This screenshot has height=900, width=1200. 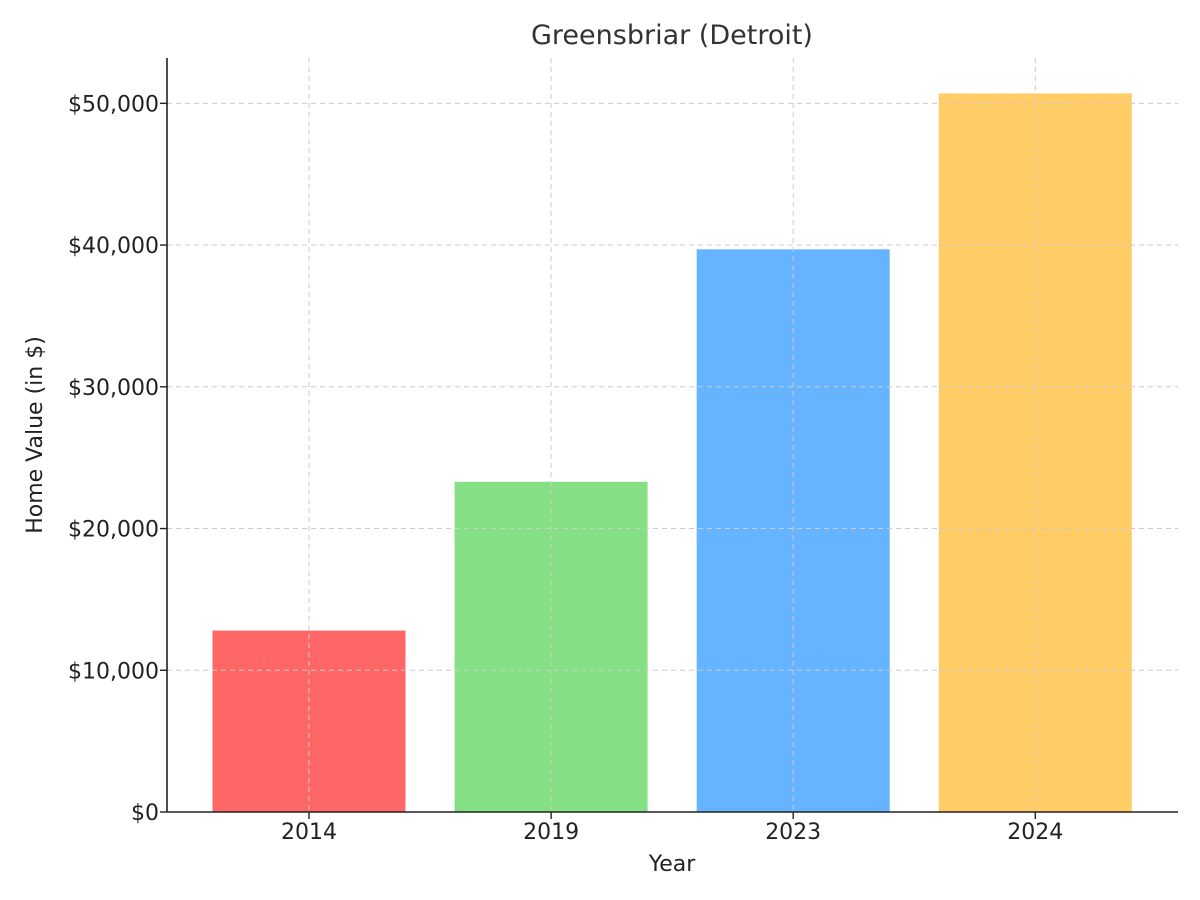 What do you see at coordinates (1035, 832) in the screenshot?
I see `x-tick-label: 2024` at bounding box center [1035, 832].